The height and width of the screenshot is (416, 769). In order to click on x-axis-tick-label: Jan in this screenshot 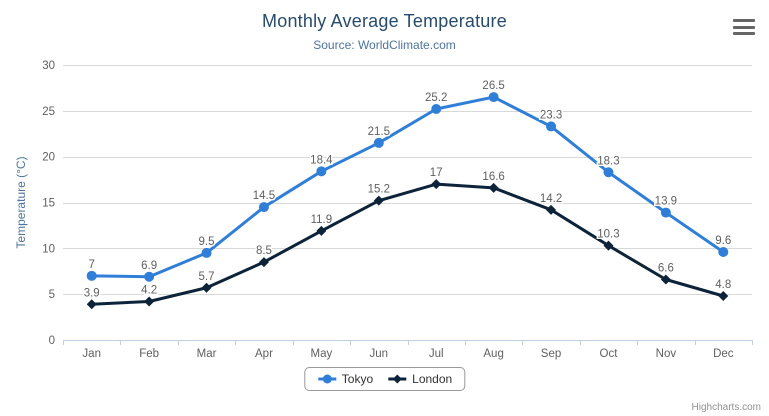, I will do `click(91, 354)`.